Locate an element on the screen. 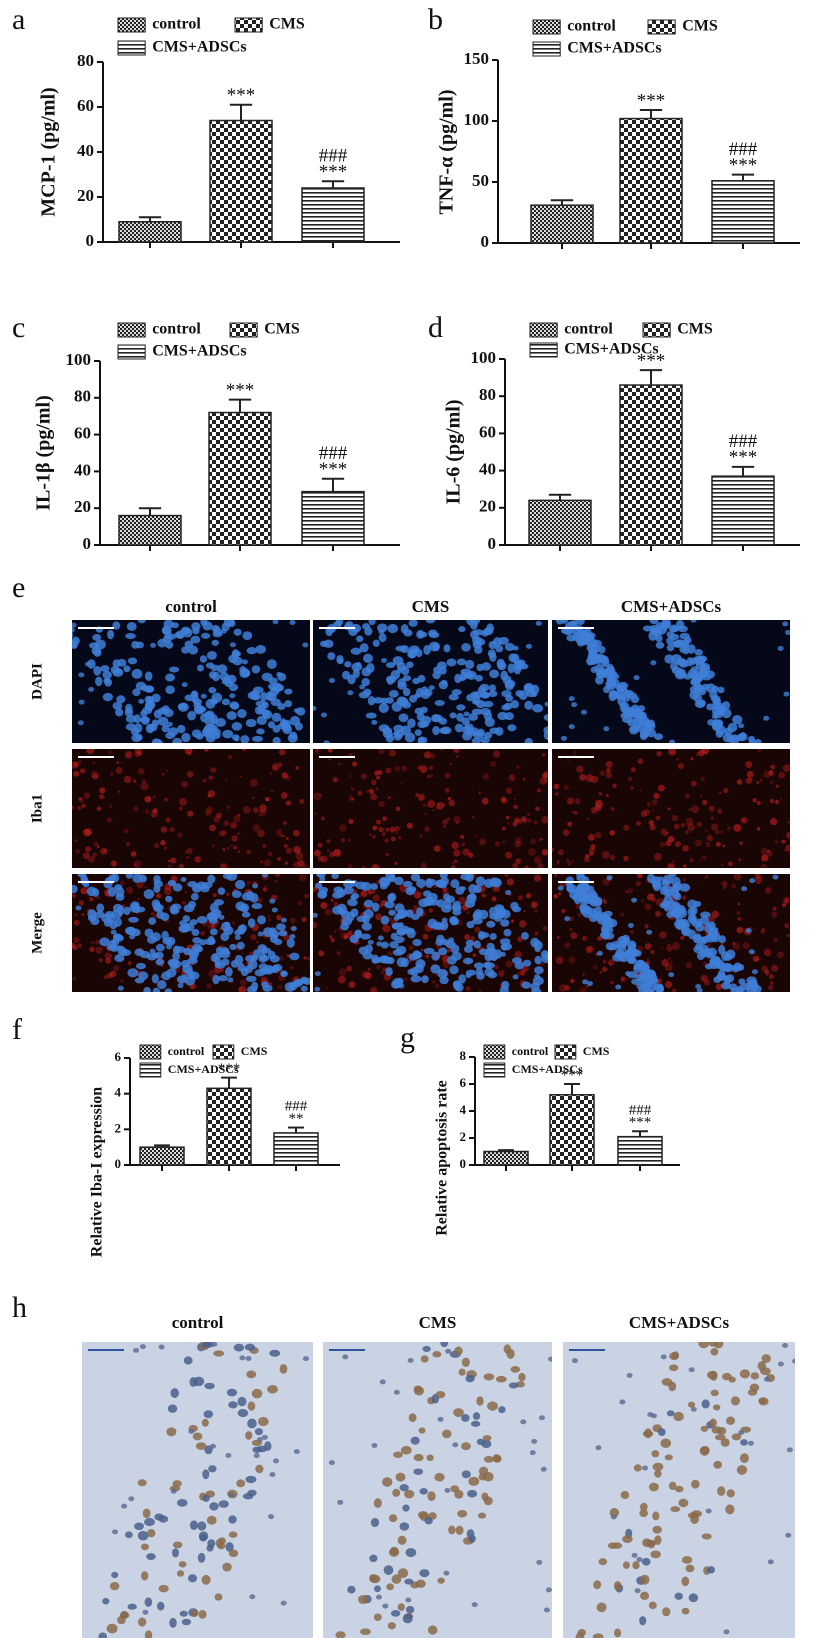 The width and height of the screenshot is (835, 1638). y-tick-label: 2 is located at coordinates (463, 1136).